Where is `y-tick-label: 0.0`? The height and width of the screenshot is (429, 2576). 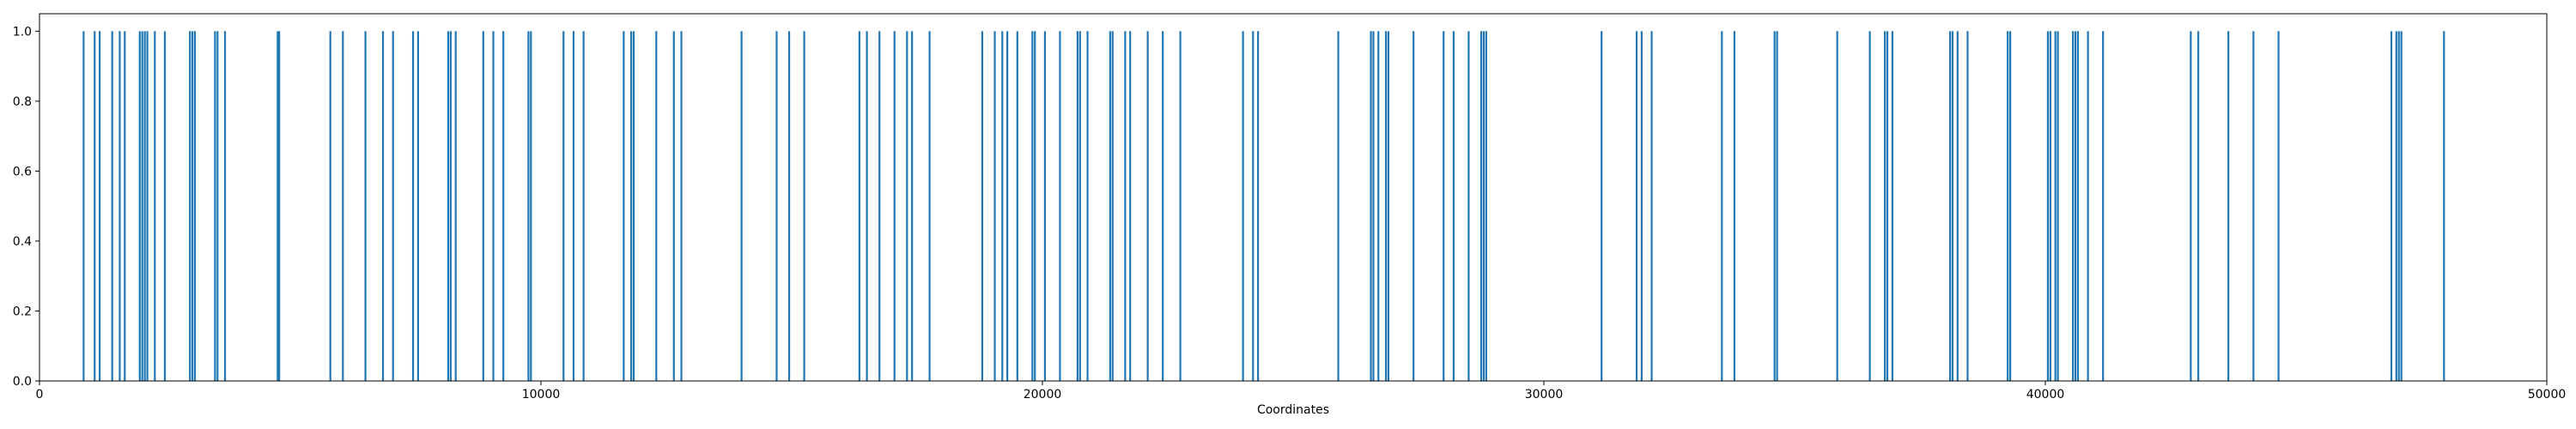 y-tick-label: 0.0 is located at coordinates (23, 382).